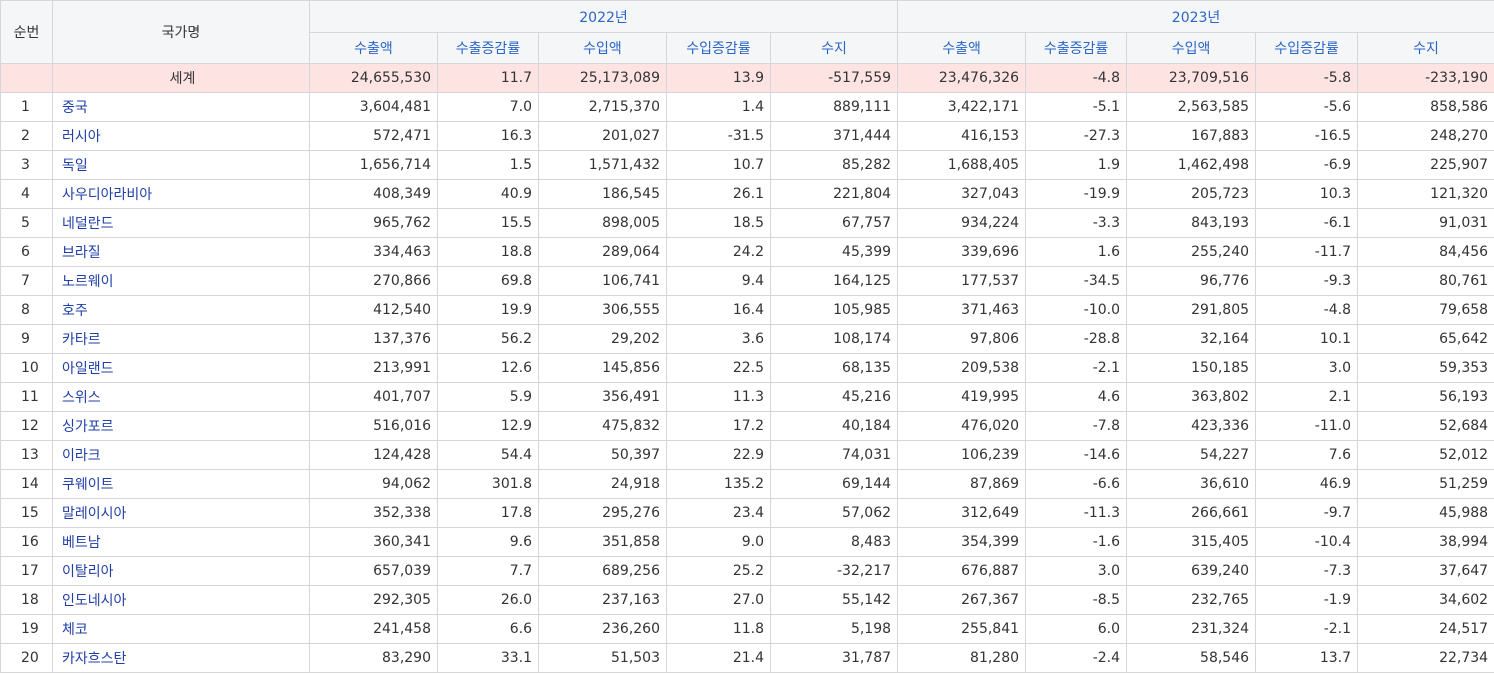  What do you see at coordinates (834, 48) in the screenshot?
I see `header-2022-balance: 수지` at bounding box center [834, 48].